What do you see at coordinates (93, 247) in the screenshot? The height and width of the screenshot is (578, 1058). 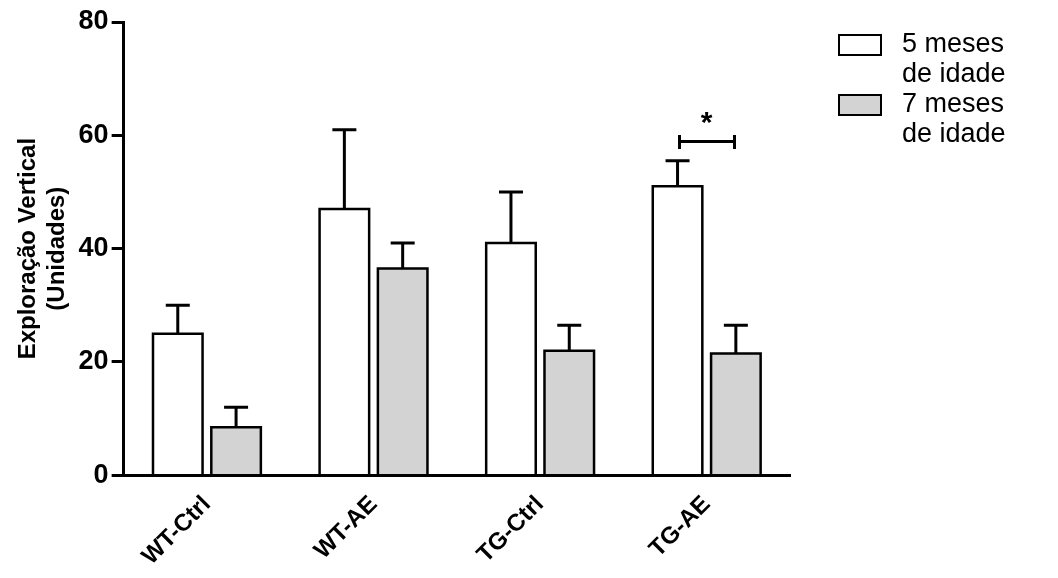 I see `y-tick-label: 40` at bounding box center [93, 247].